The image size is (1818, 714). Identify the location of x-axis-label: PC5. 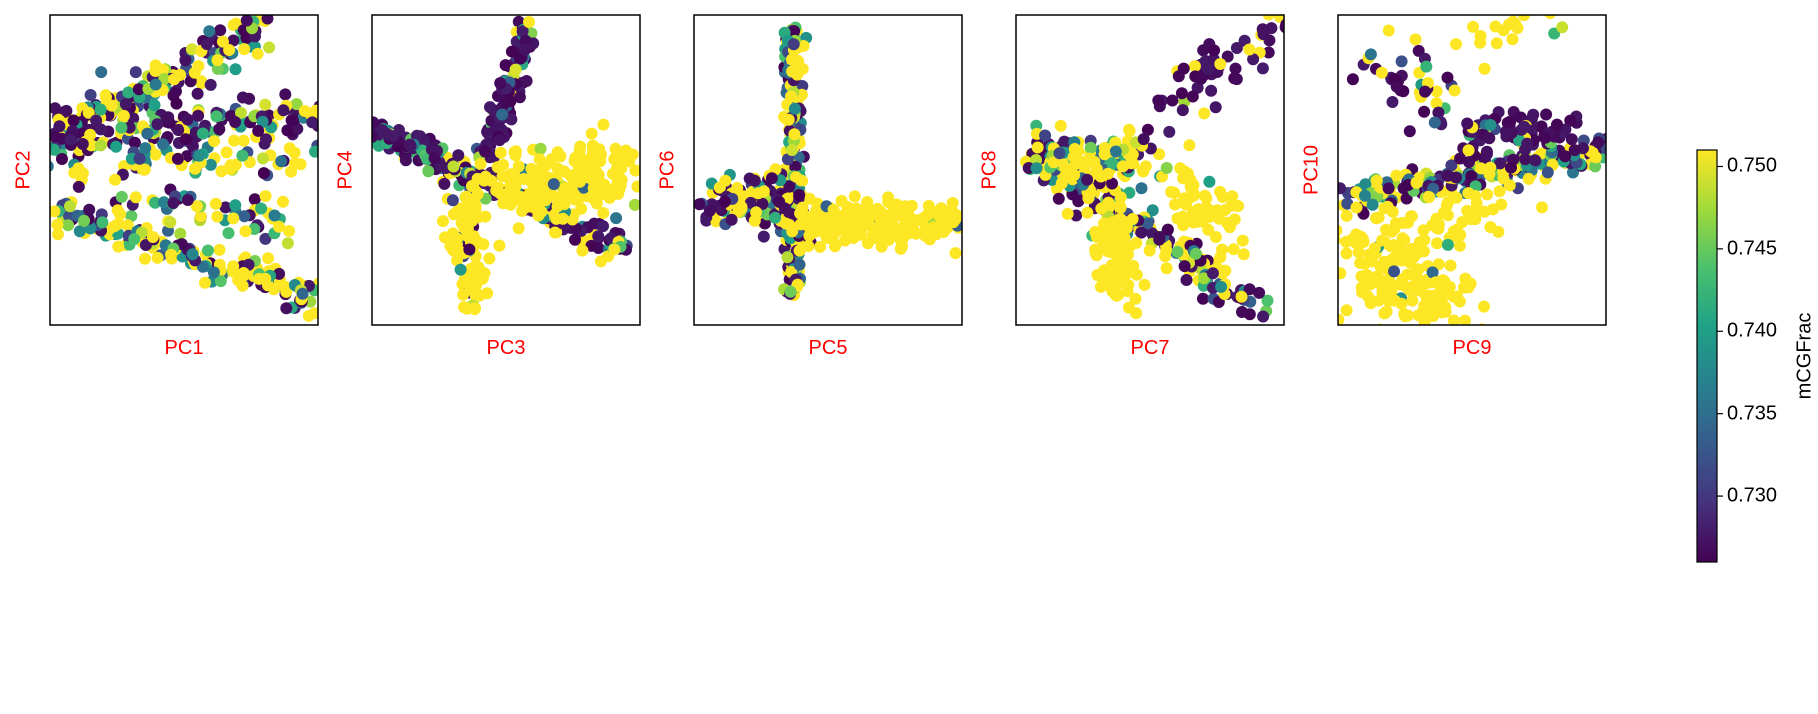
(828, 348).